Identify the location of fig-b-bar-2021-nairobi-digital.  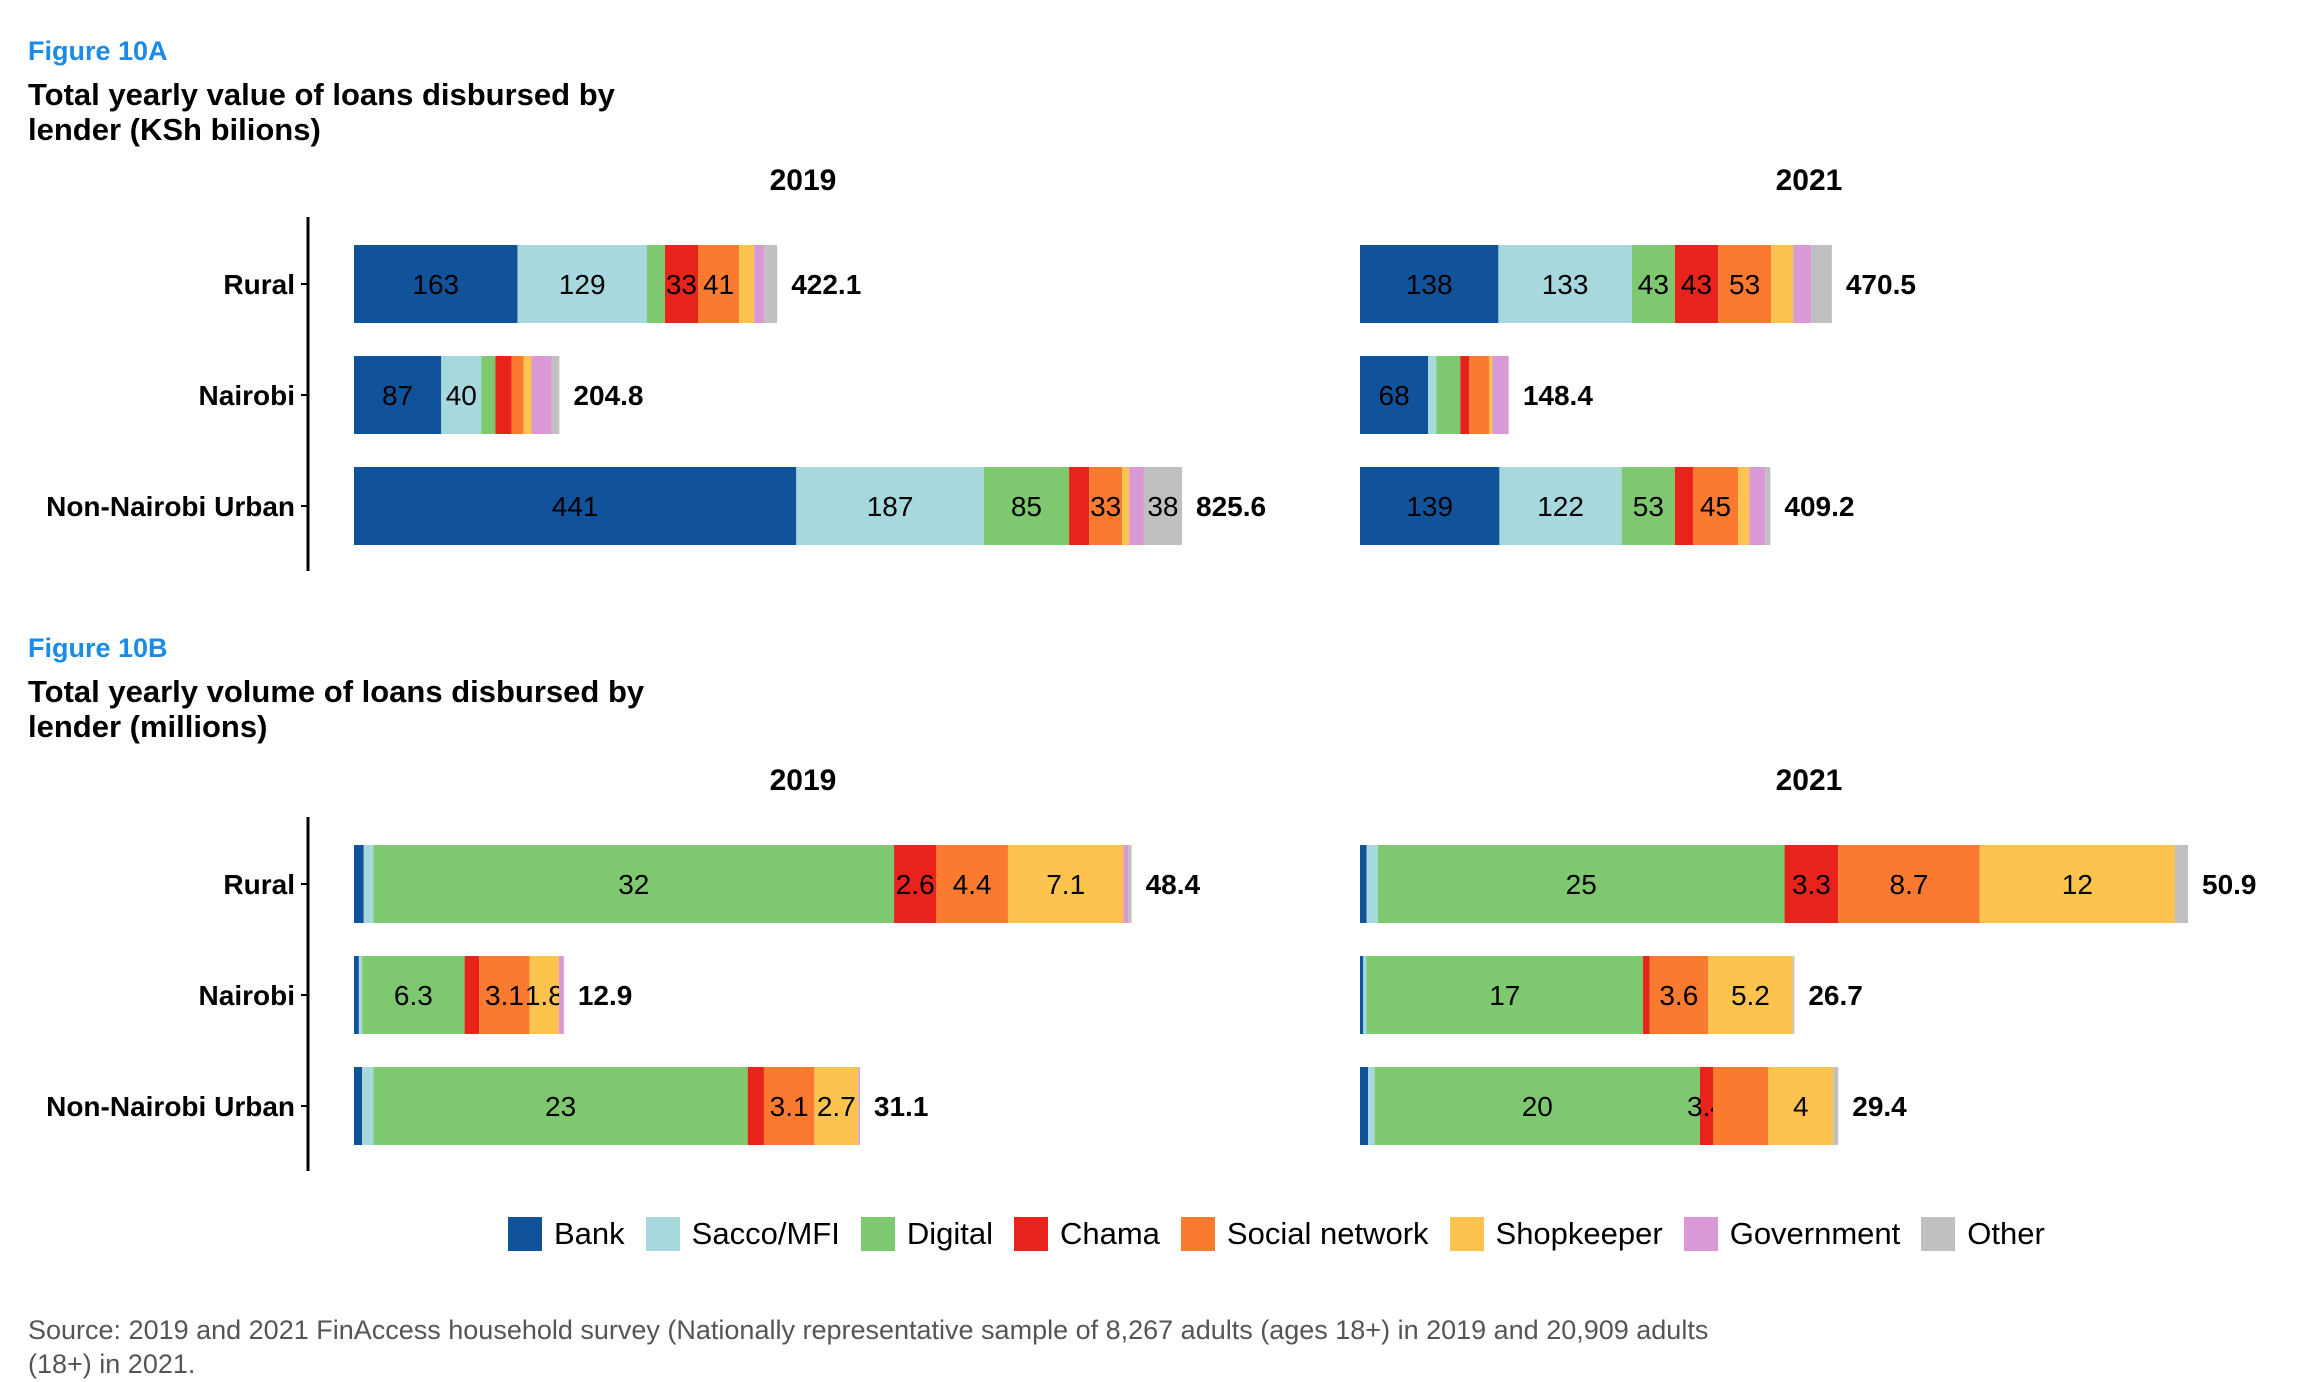
(1505, 995).